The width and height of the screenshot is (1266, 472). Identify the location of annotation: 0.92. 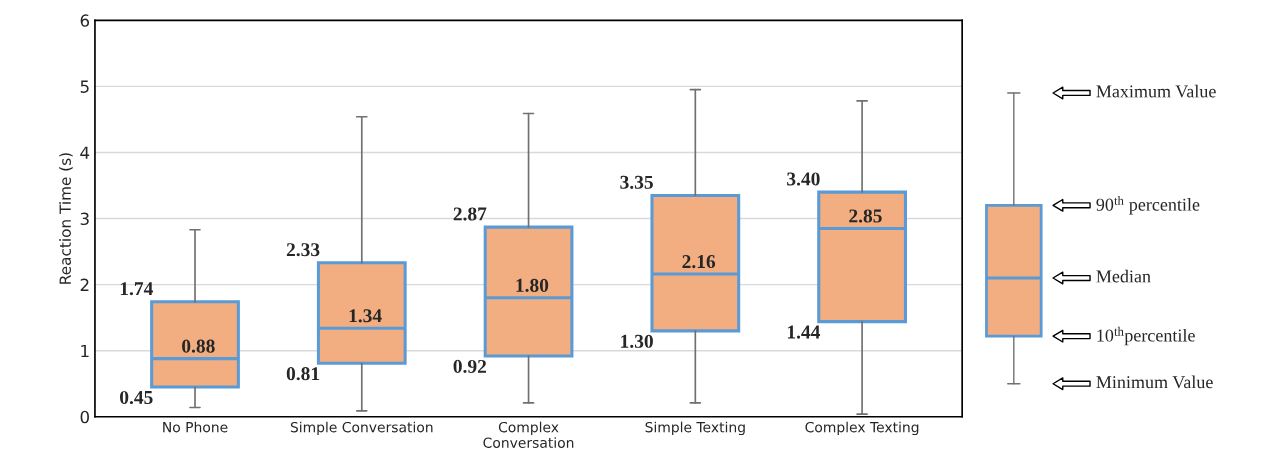
(470, 366).